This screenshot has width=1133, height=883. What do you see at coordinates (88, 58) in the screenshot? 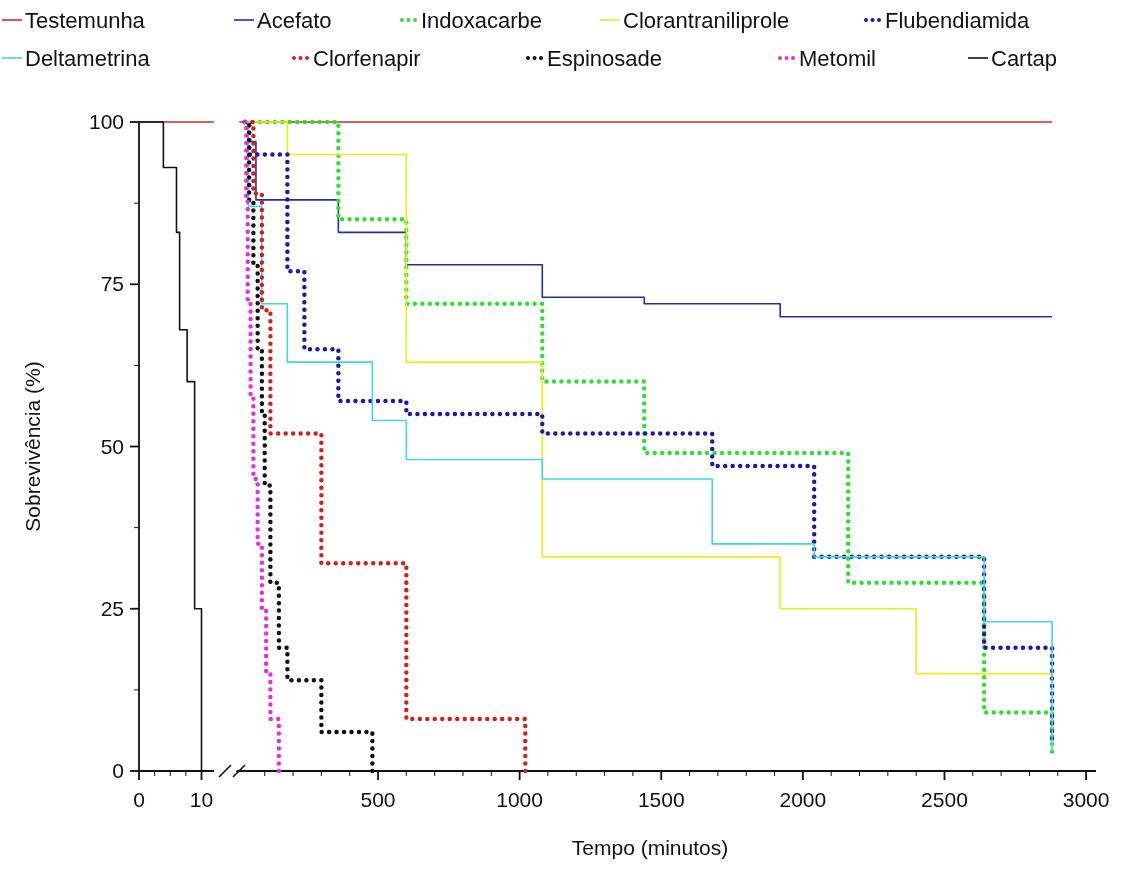
I see `legend-label: Deltametrina` at bounding box center [88, 58].